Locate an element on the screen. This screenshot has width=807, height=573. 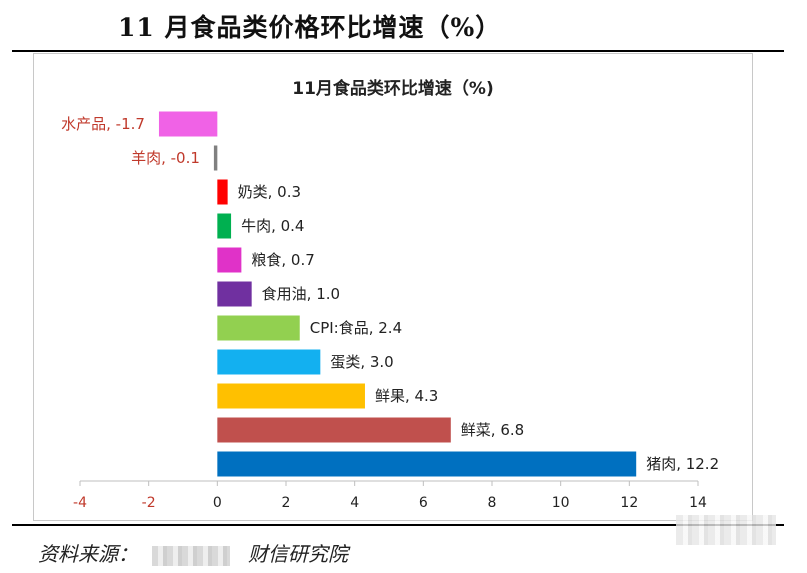
blurred-logo is located at coordinates (191, 555).